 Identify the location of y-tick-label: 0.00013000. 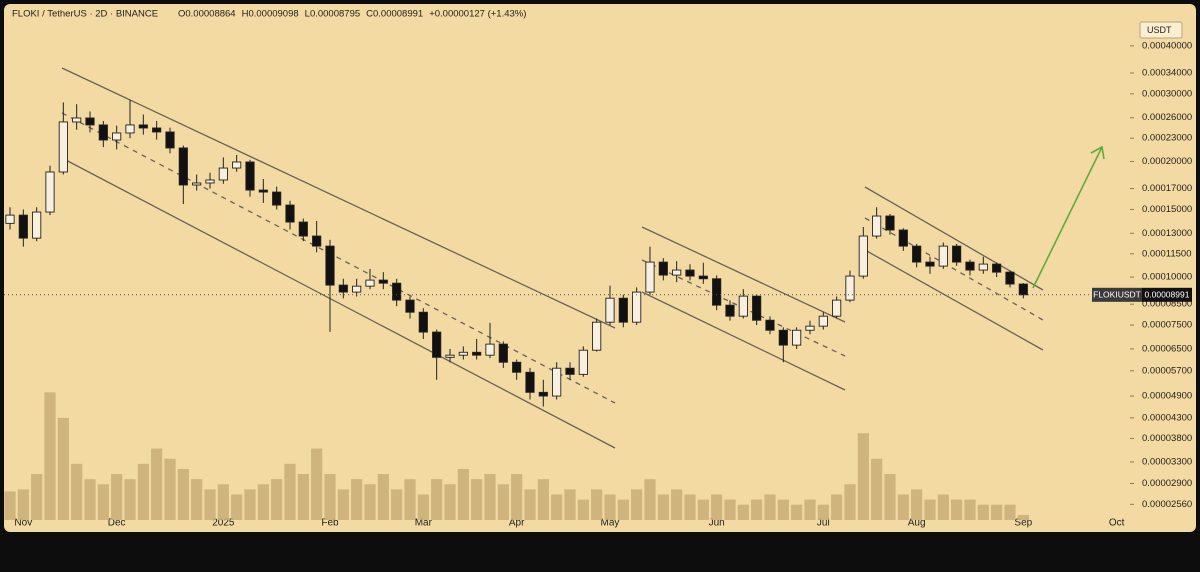
(1167, 233).